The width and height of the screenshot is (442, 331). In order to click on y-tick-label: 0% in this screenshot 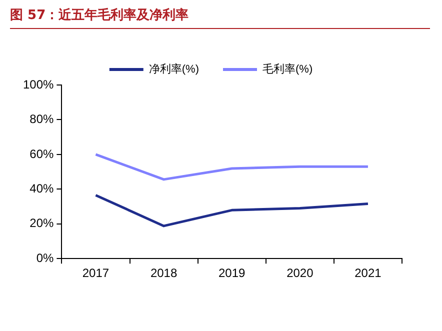, I will do `click(45, 257)`.